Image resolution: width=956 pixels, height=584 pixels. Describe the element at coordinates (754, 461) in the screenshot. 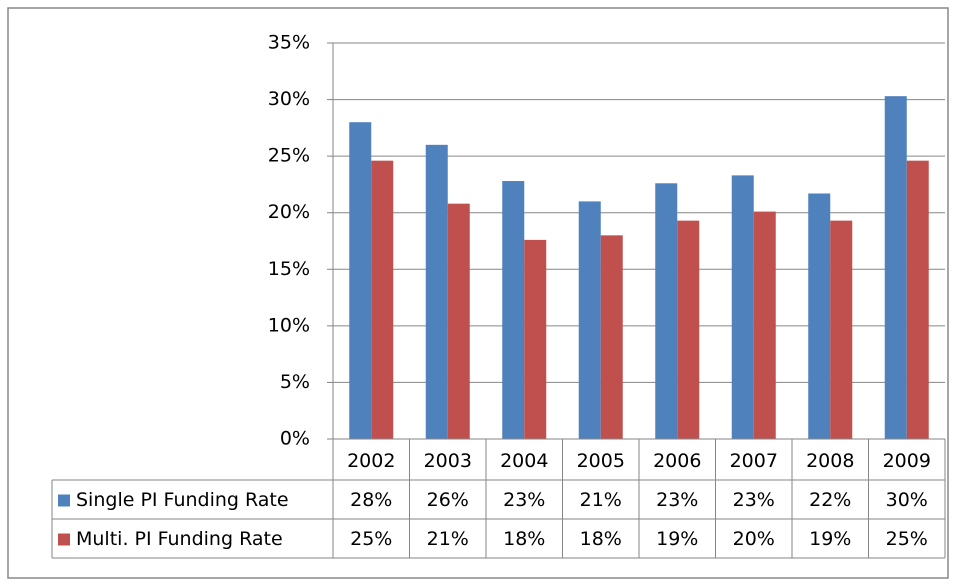

I see `x-tick-label: 2007` at that location.